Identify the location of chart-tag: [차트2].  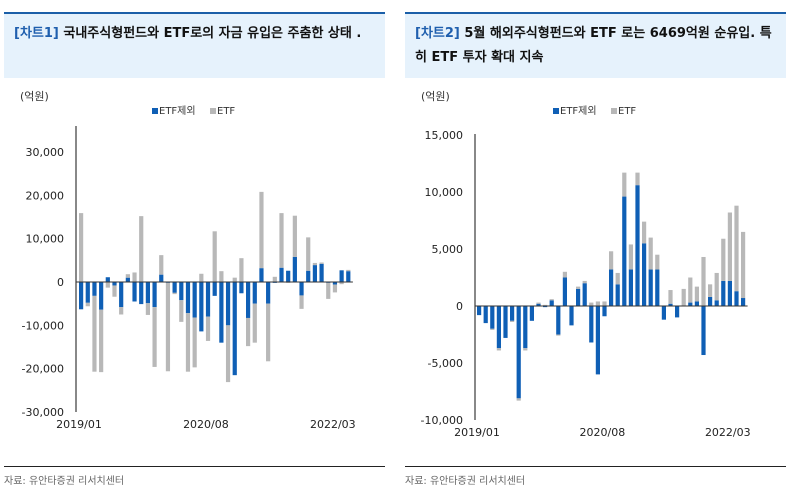
(437, 33).